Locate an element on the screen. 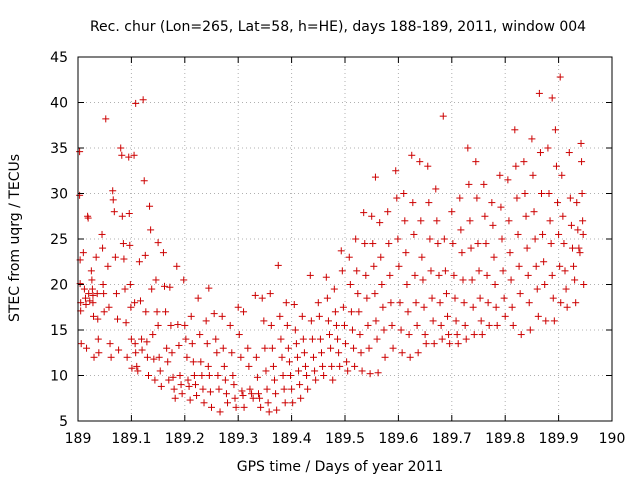 This screenshot has width=640, height=480. x-tick-label: 189.2 is located at coordinates (185, 439).